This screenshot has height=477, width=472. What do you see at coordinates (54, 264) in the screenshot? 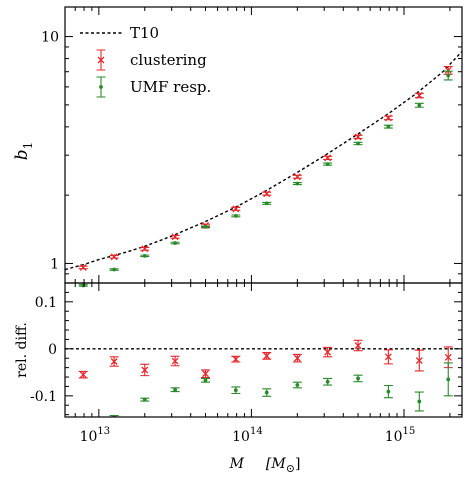
I see `bias-y-tick-label: 1` at bounding box center [54, 264].